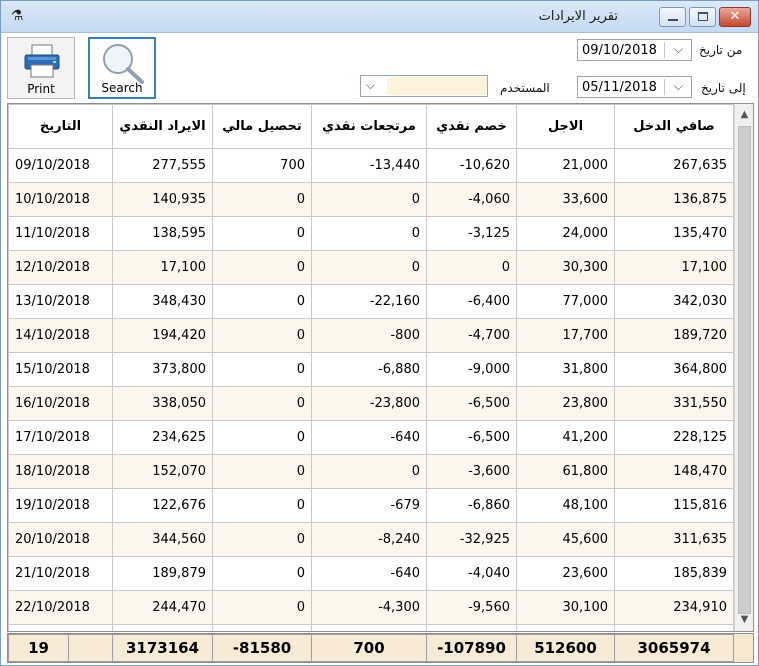  What do you see at coordinates (162, 369) in the screenshot?
I see `table-cell: 373,800` at bounding box center [162, 369].